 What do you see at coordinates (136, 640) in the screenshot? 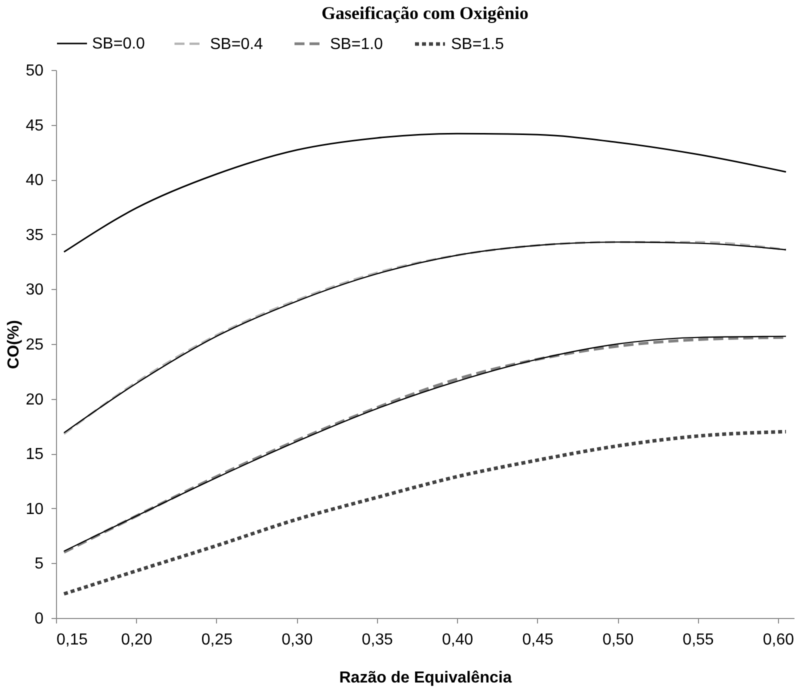
I see `x-tick-label: 0,20` at bounding box center [136, 640].